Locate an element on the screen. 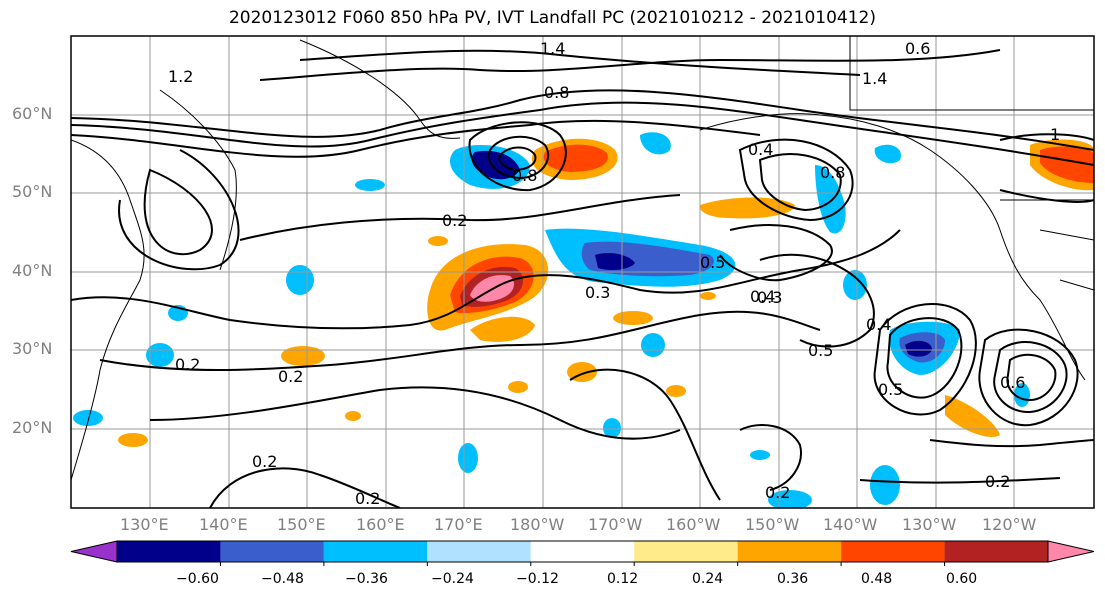 The height and width of the screenshot is (601, 1105). lon-label: 150°E is located at coordinates (301, 524).